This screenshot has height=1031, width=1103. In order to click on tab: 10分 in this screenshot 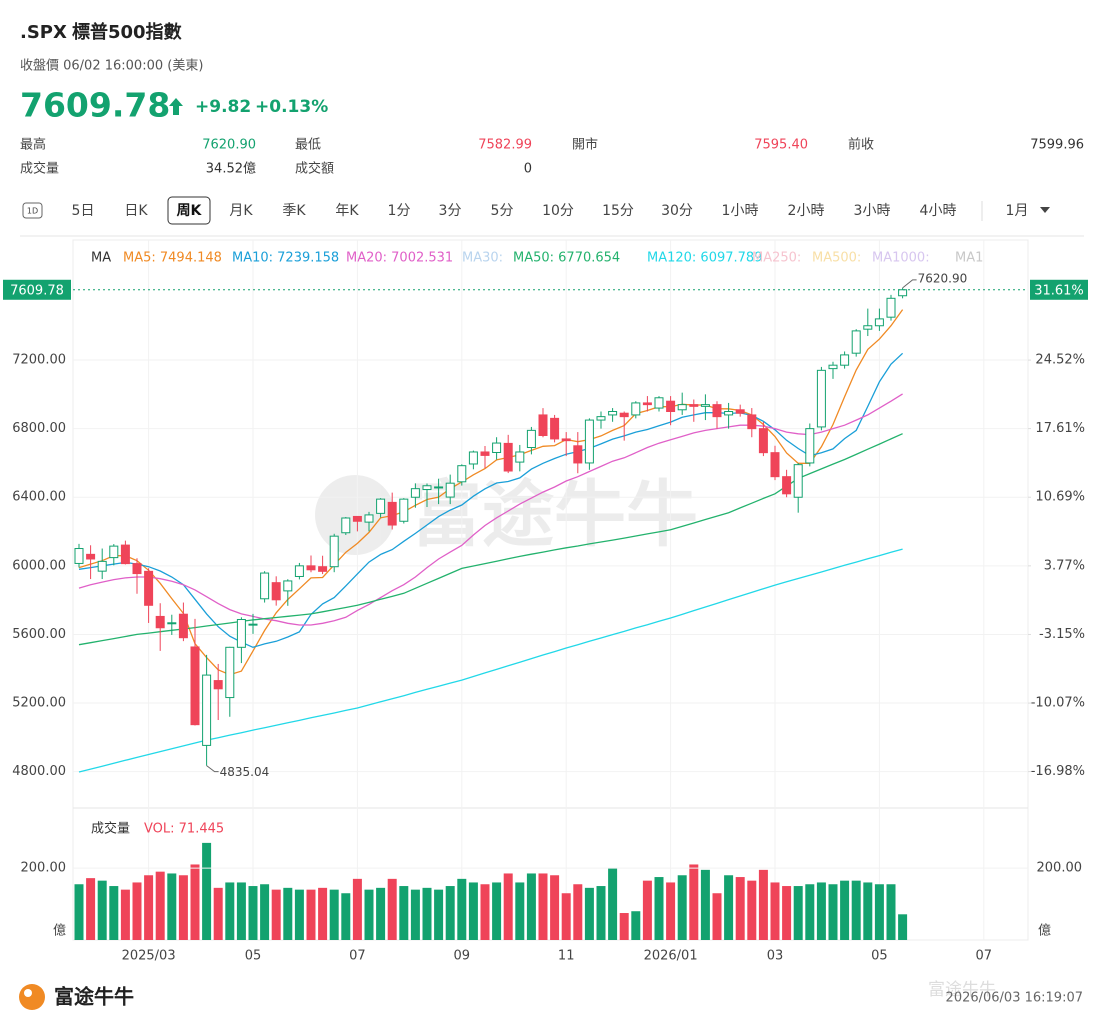, I will do `click(558, 211)`.